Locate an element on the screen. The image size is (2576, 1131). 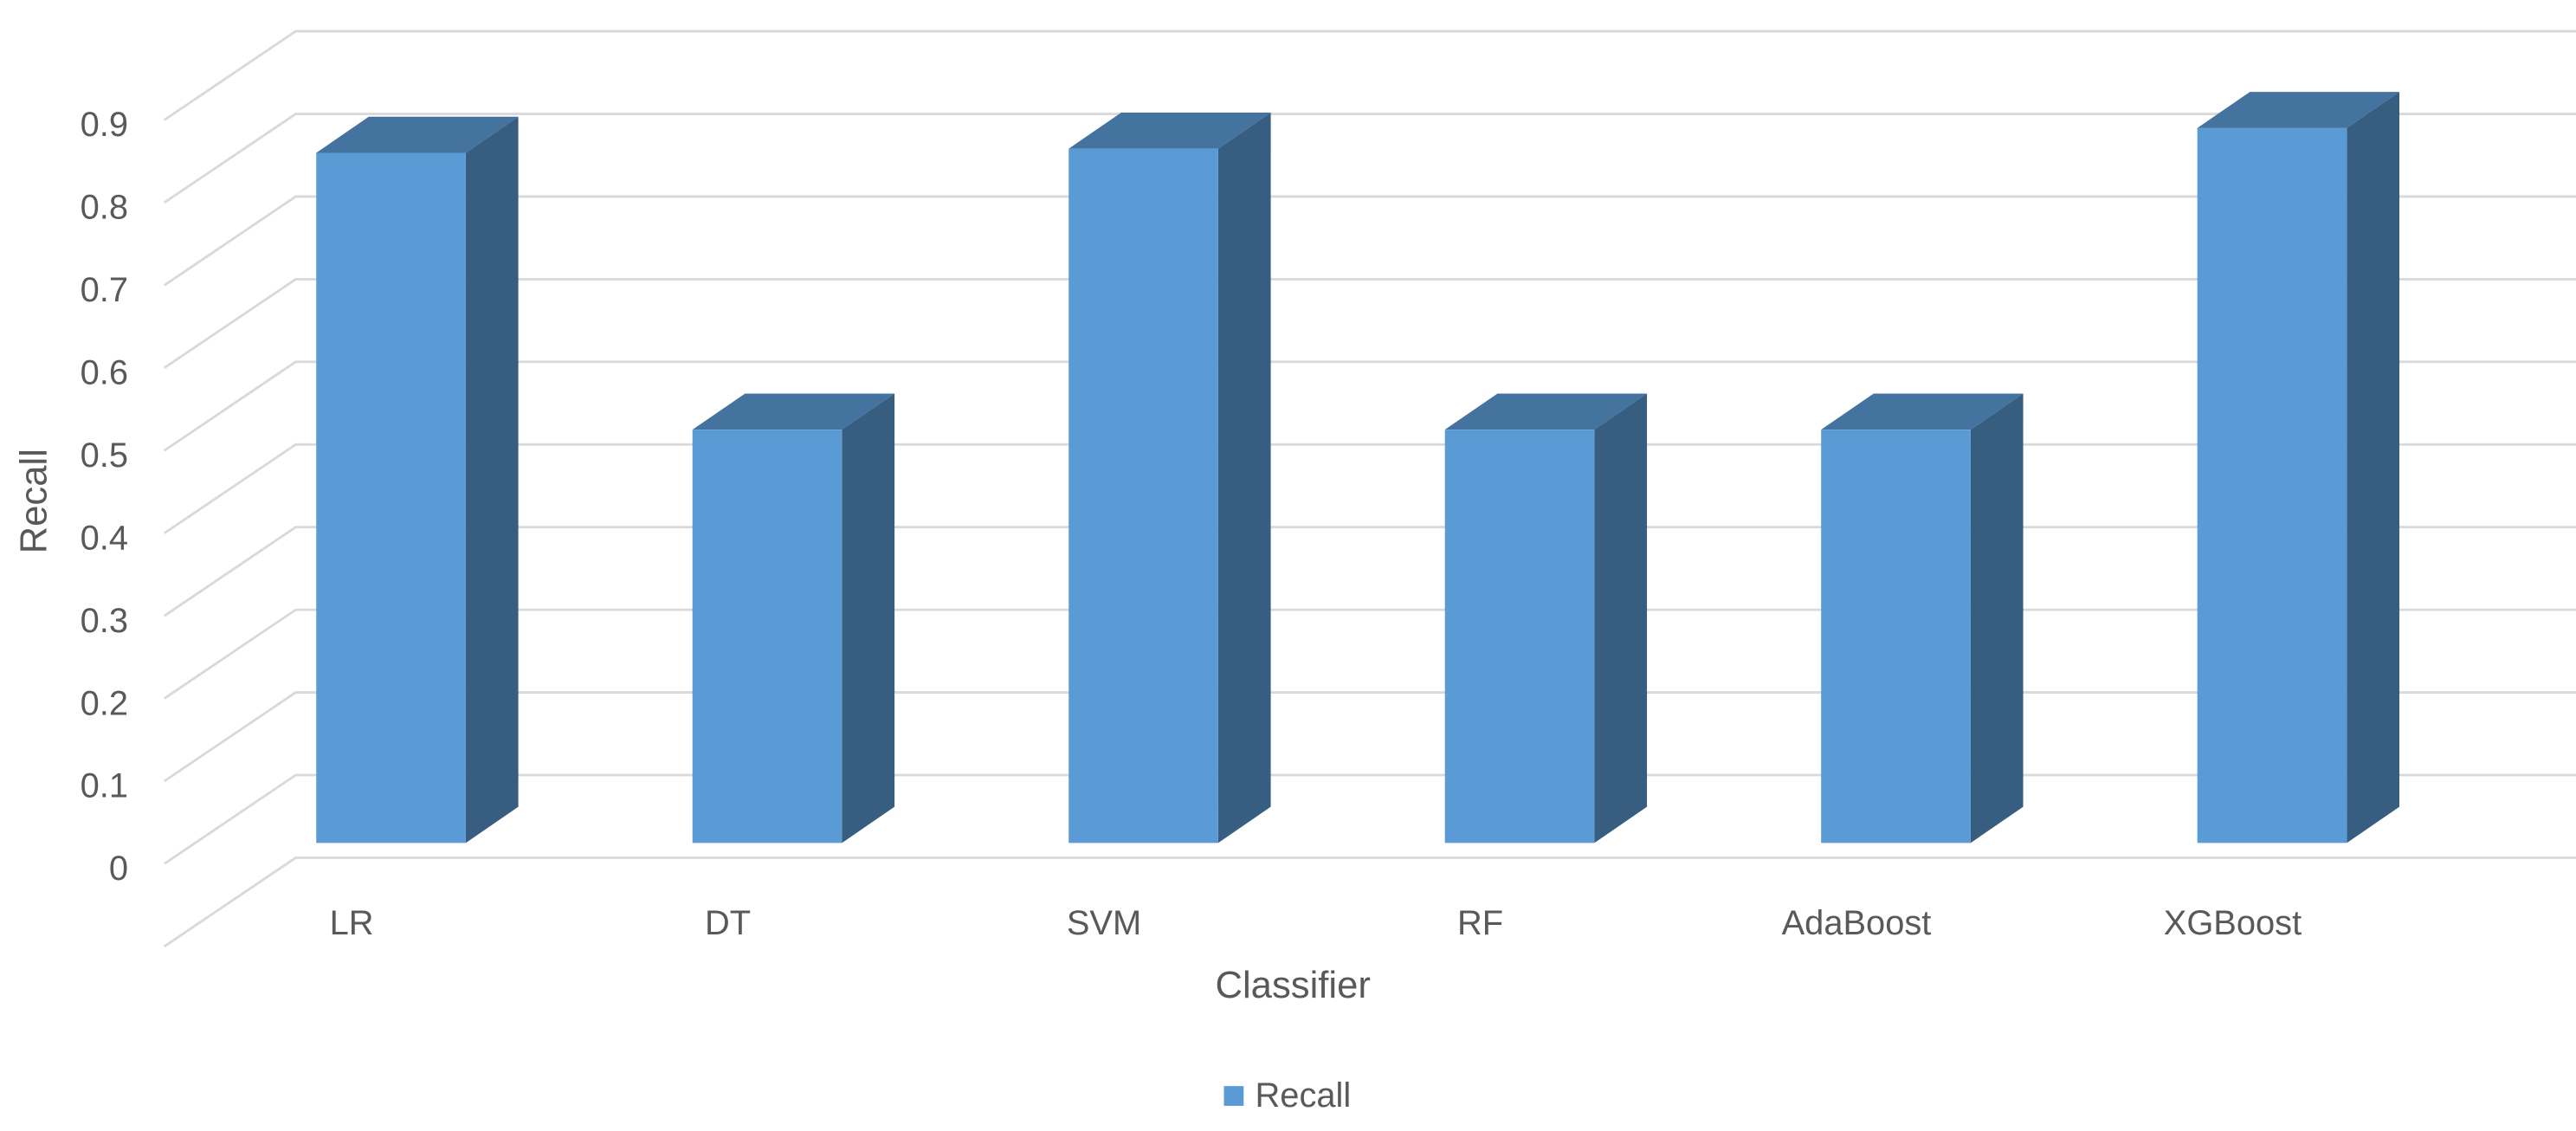
y-tick-label: 0.8 is located at coordinates (104, 208).